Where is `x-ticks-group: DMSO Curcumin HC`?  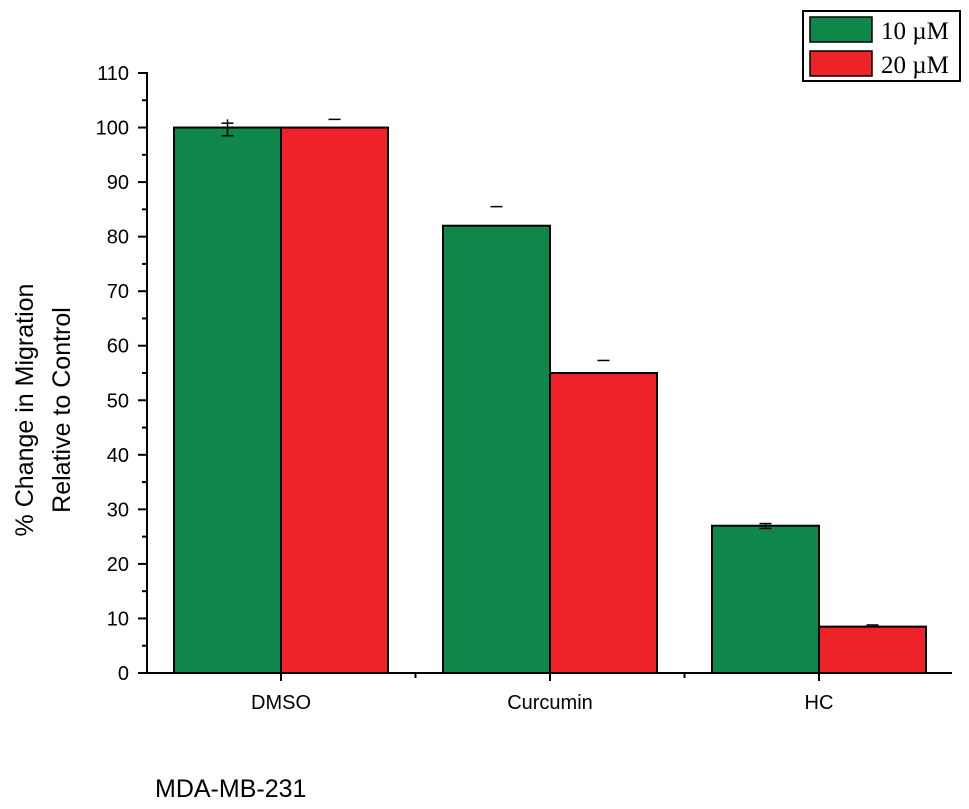 x-ticks-group: DMSO Curcumin HC is located at coordinates (542, 693).